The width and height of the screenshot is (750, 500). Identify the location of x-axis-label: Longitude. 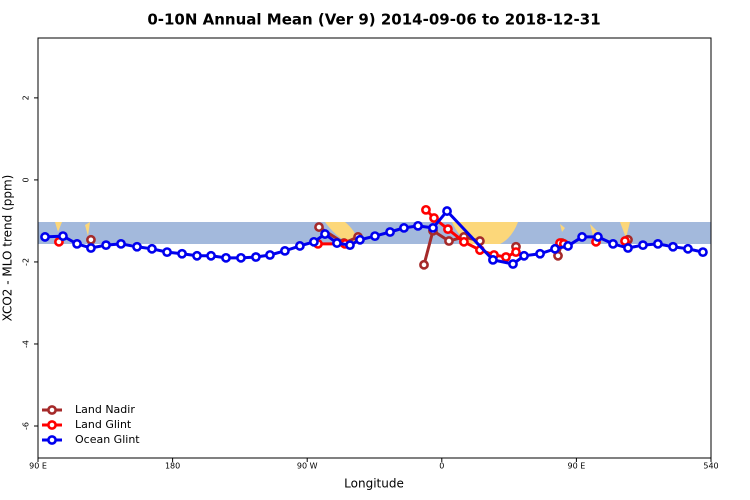
(374, 484).